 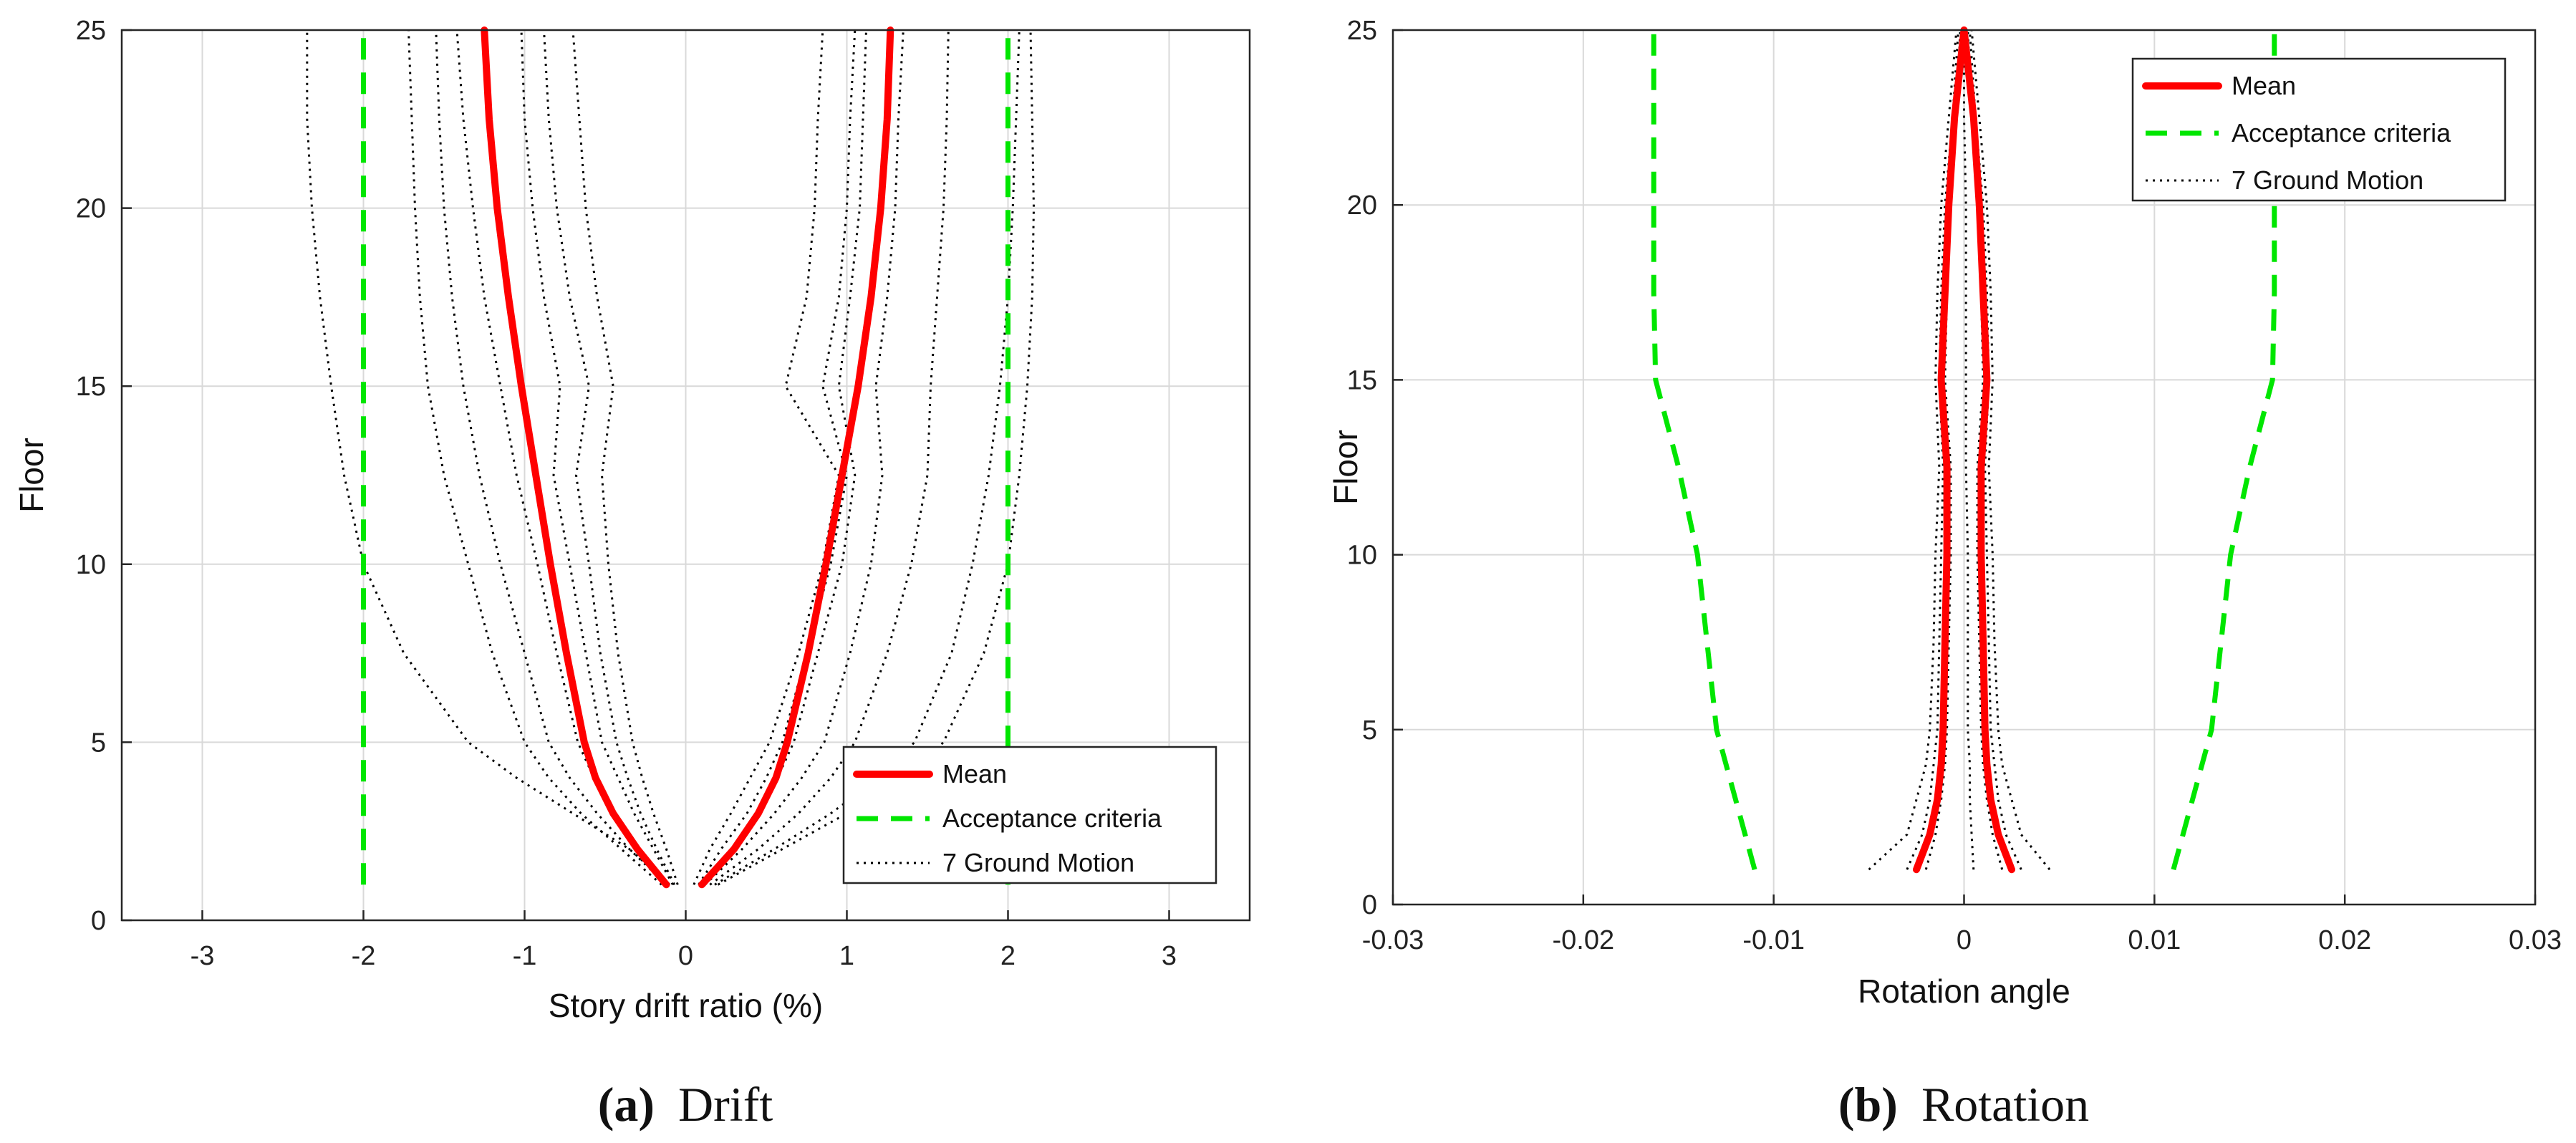 I want to click on series-line-gm2-negative, so click(x=534, y=457).